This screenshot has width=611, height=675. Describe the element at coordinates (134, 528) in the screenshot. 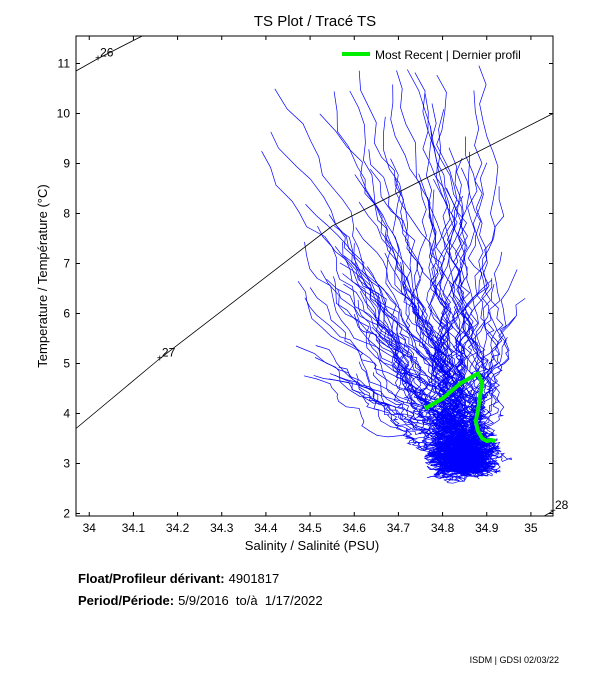

I see `x-tick-label: 34.1` at that location.